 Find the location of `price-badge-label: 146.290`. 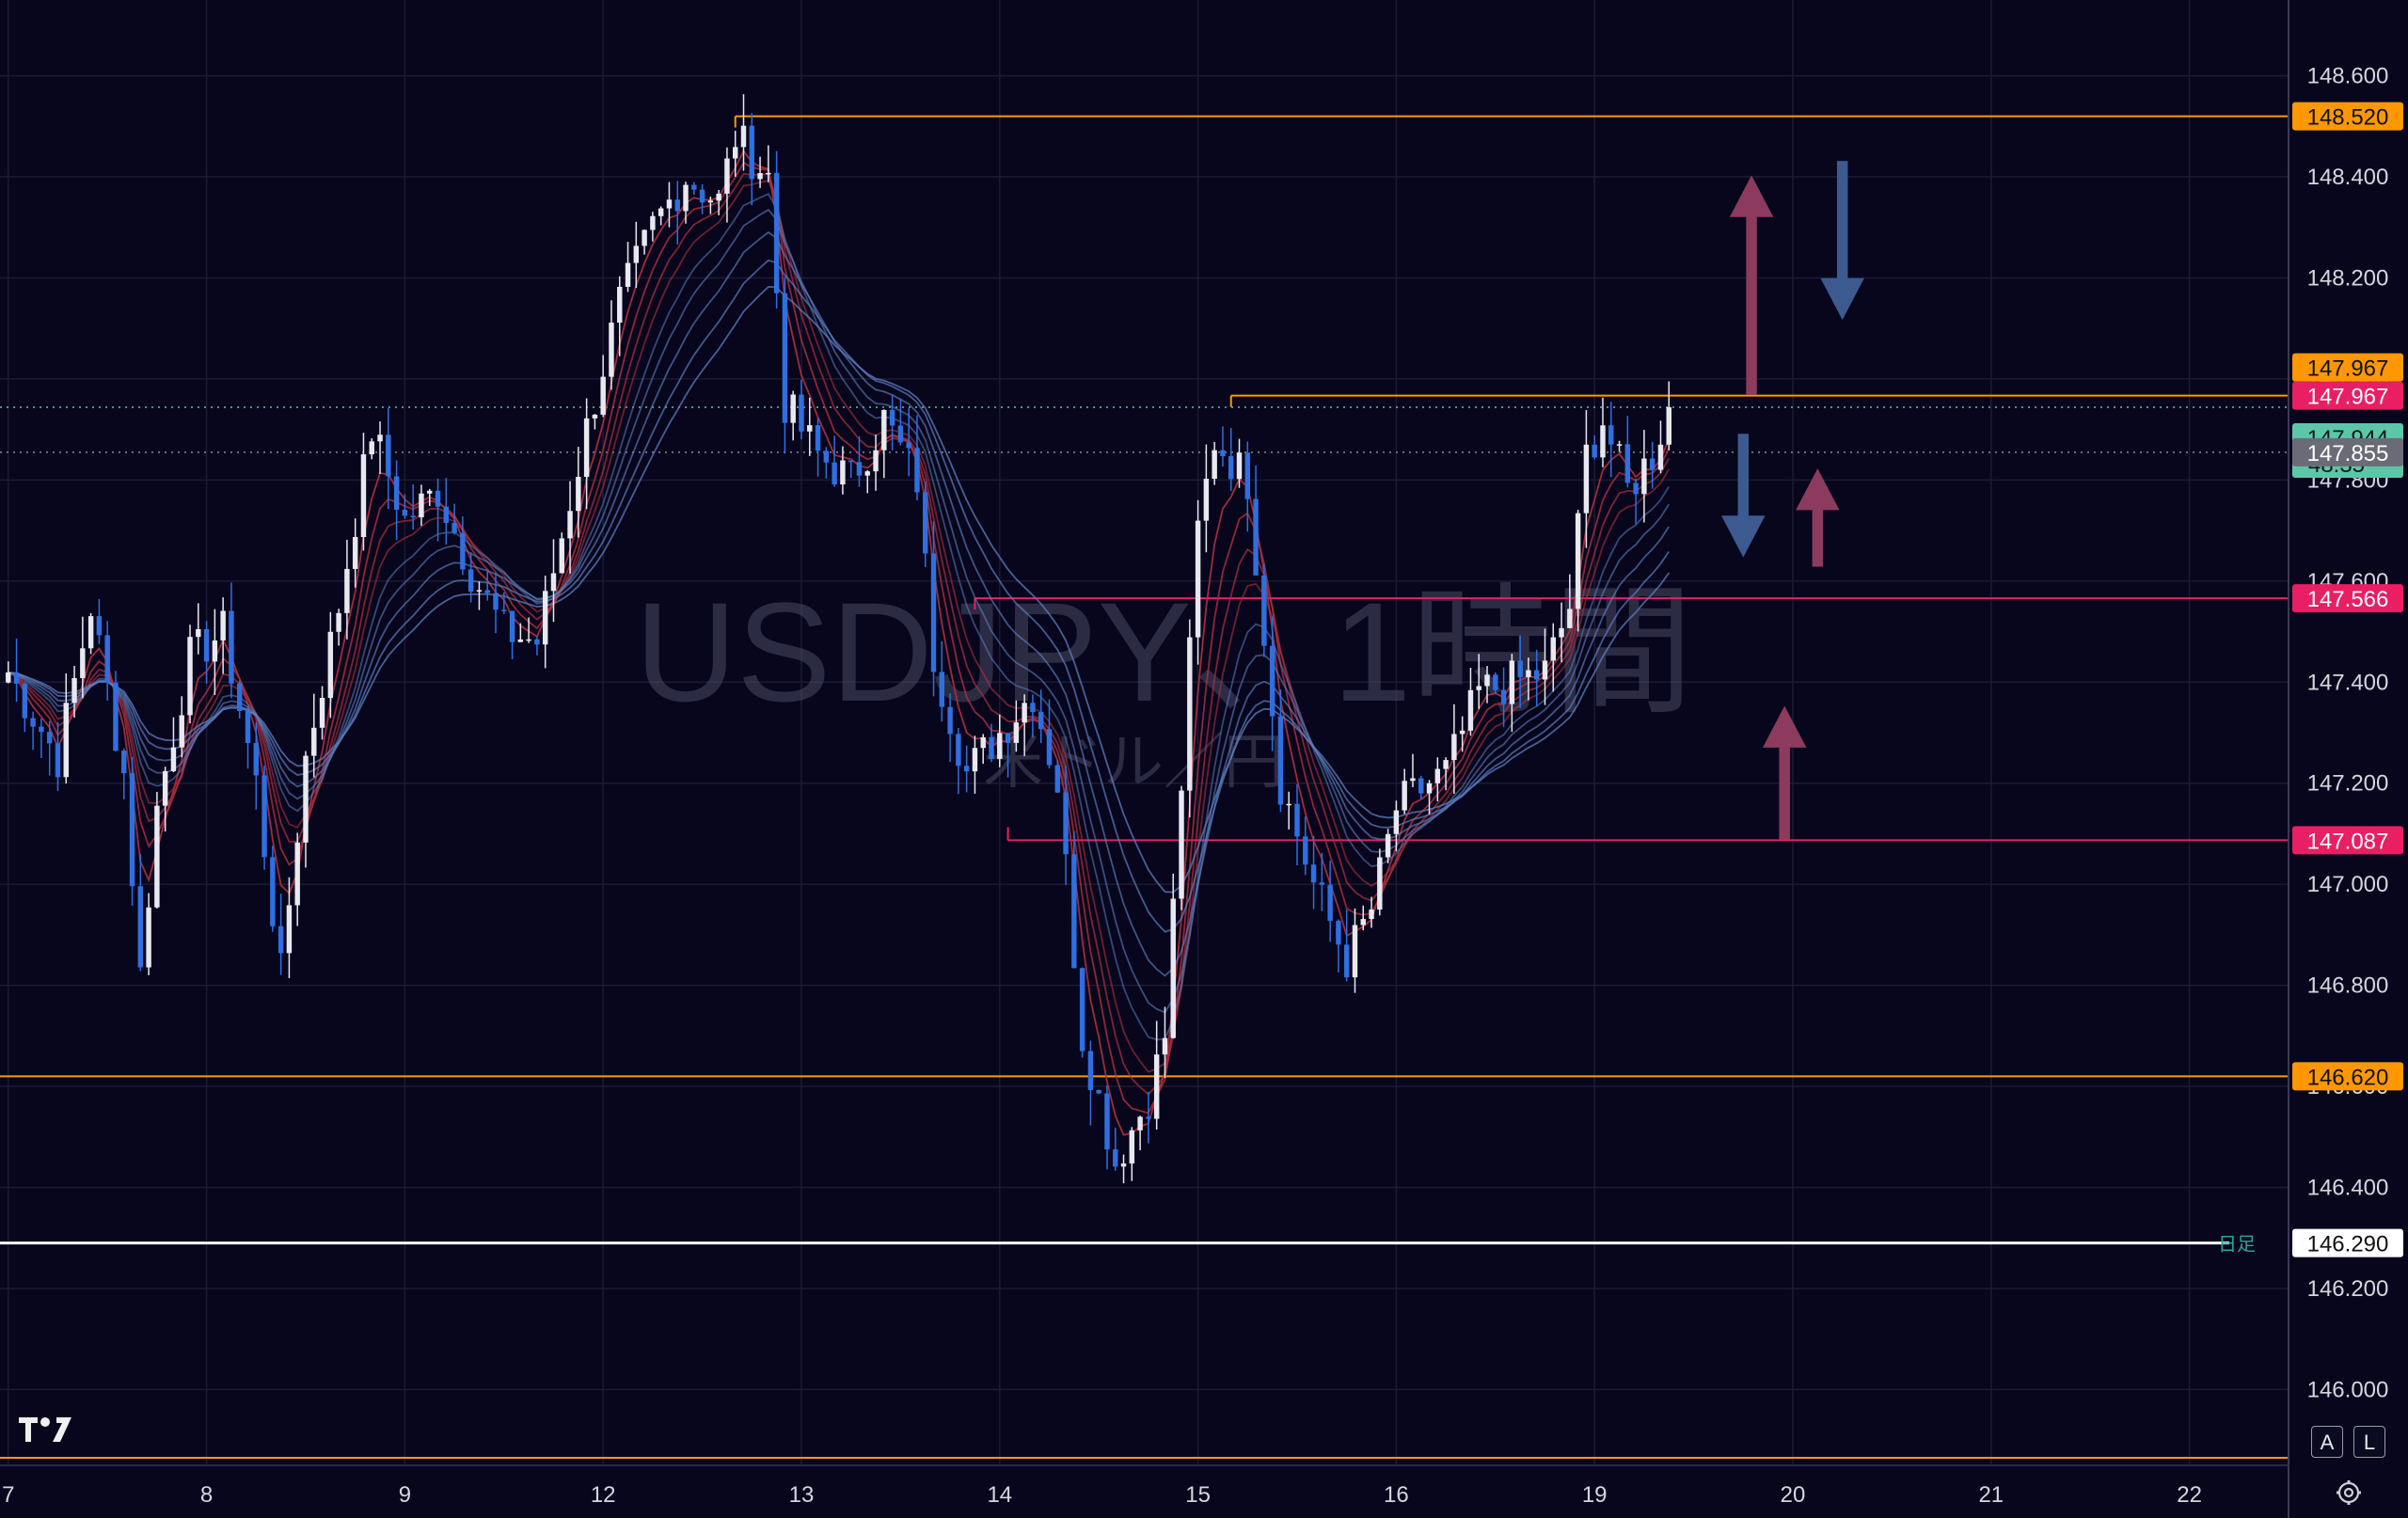

price-badge-label: 146.290 is located at coordinates (2348, 1244).